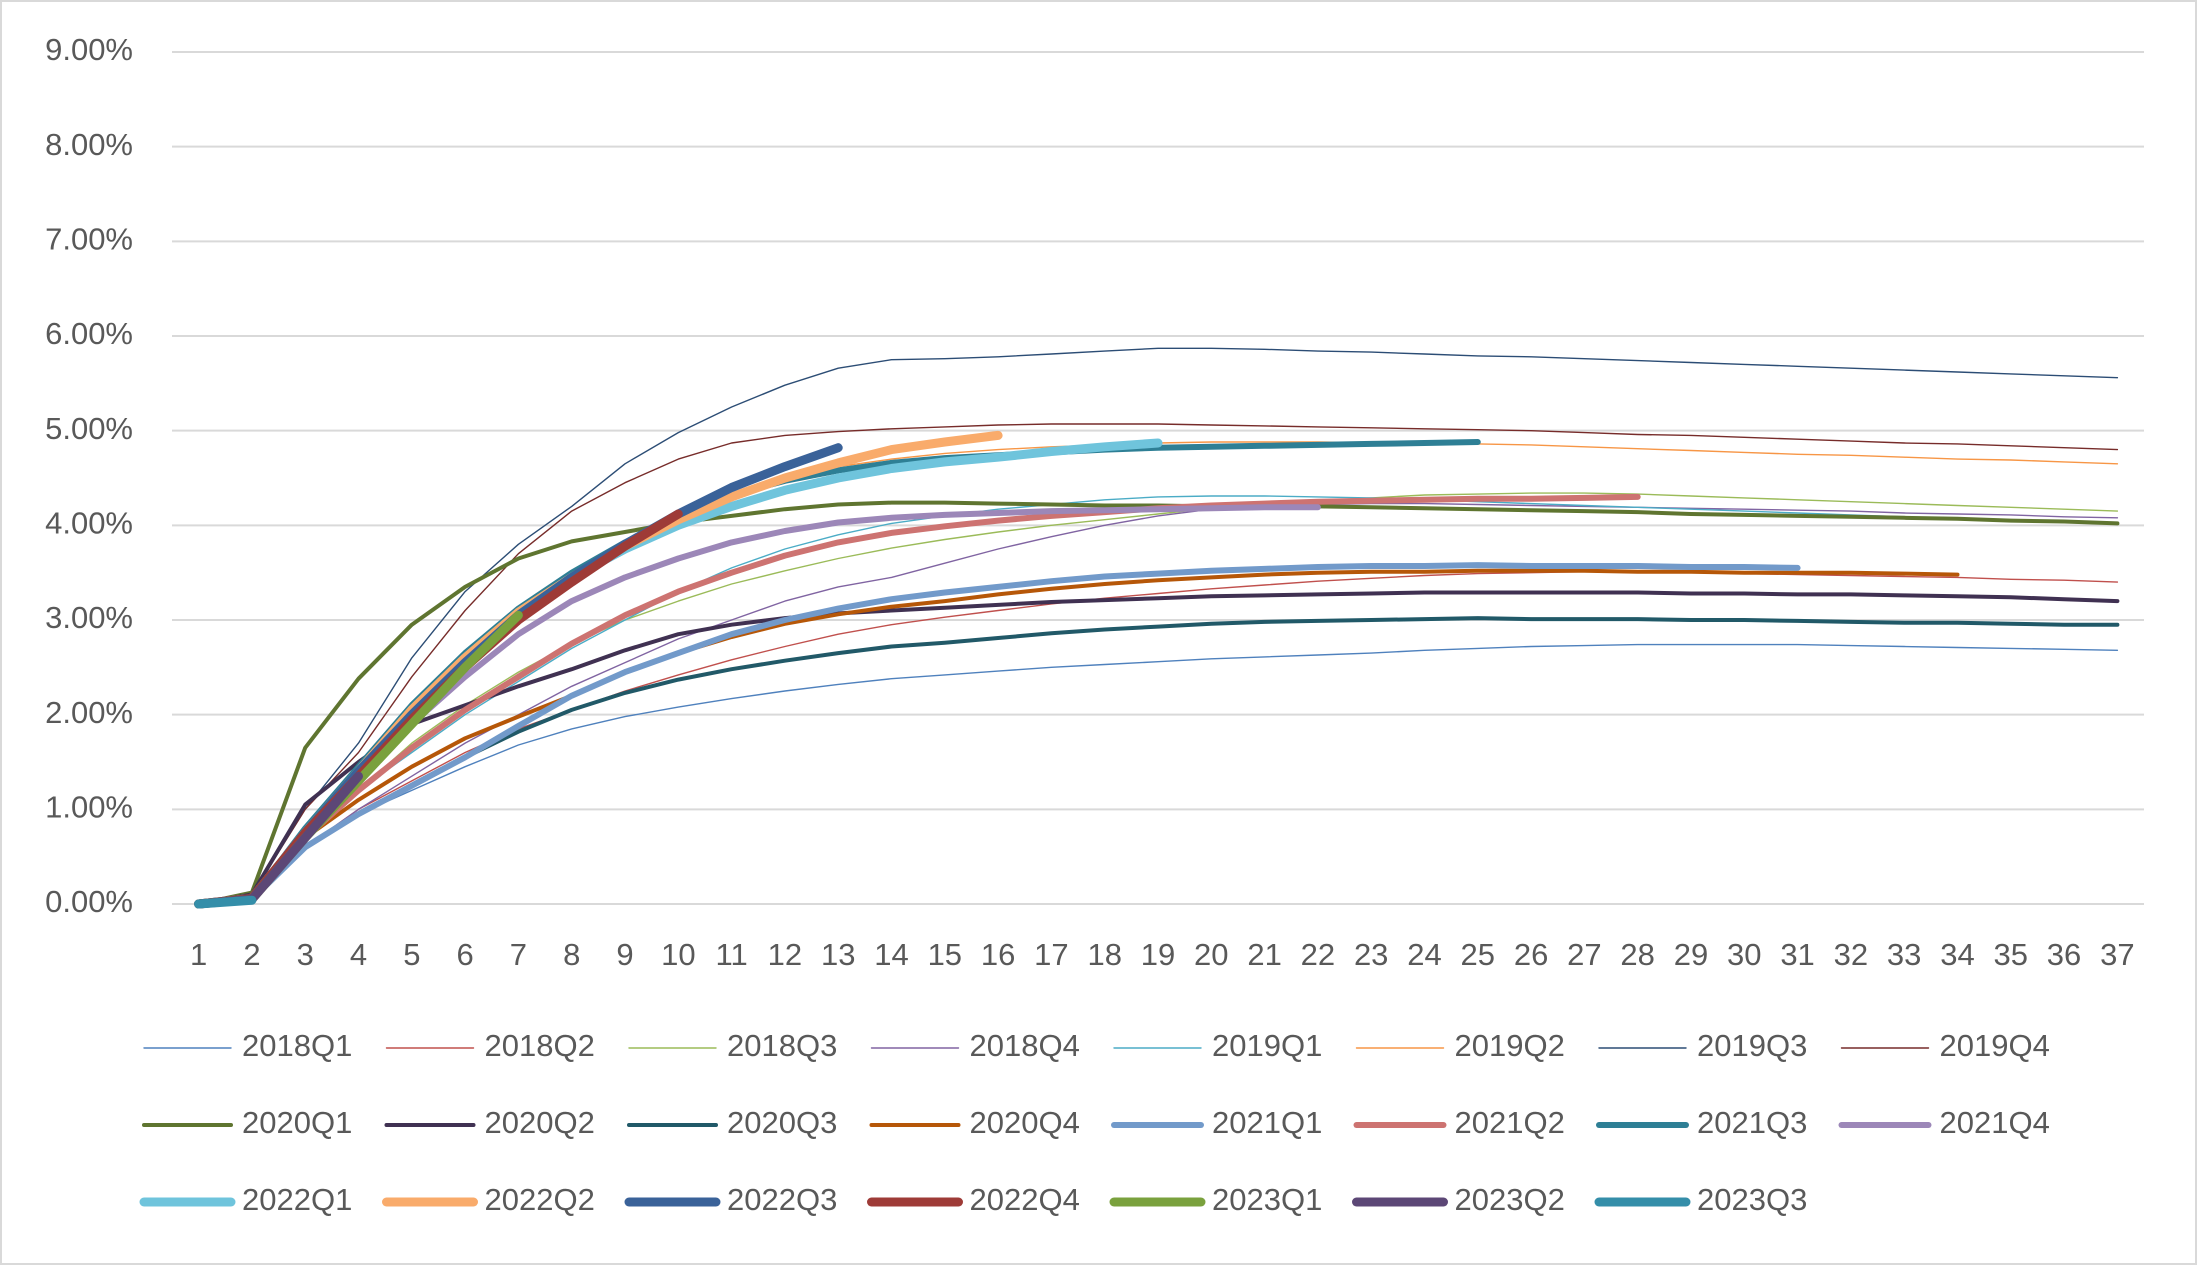 The image size is (2197, 1270). Describe the element at coordinates (465, 954) in the screenshot. I see `x-tick-label: 6` at that location.